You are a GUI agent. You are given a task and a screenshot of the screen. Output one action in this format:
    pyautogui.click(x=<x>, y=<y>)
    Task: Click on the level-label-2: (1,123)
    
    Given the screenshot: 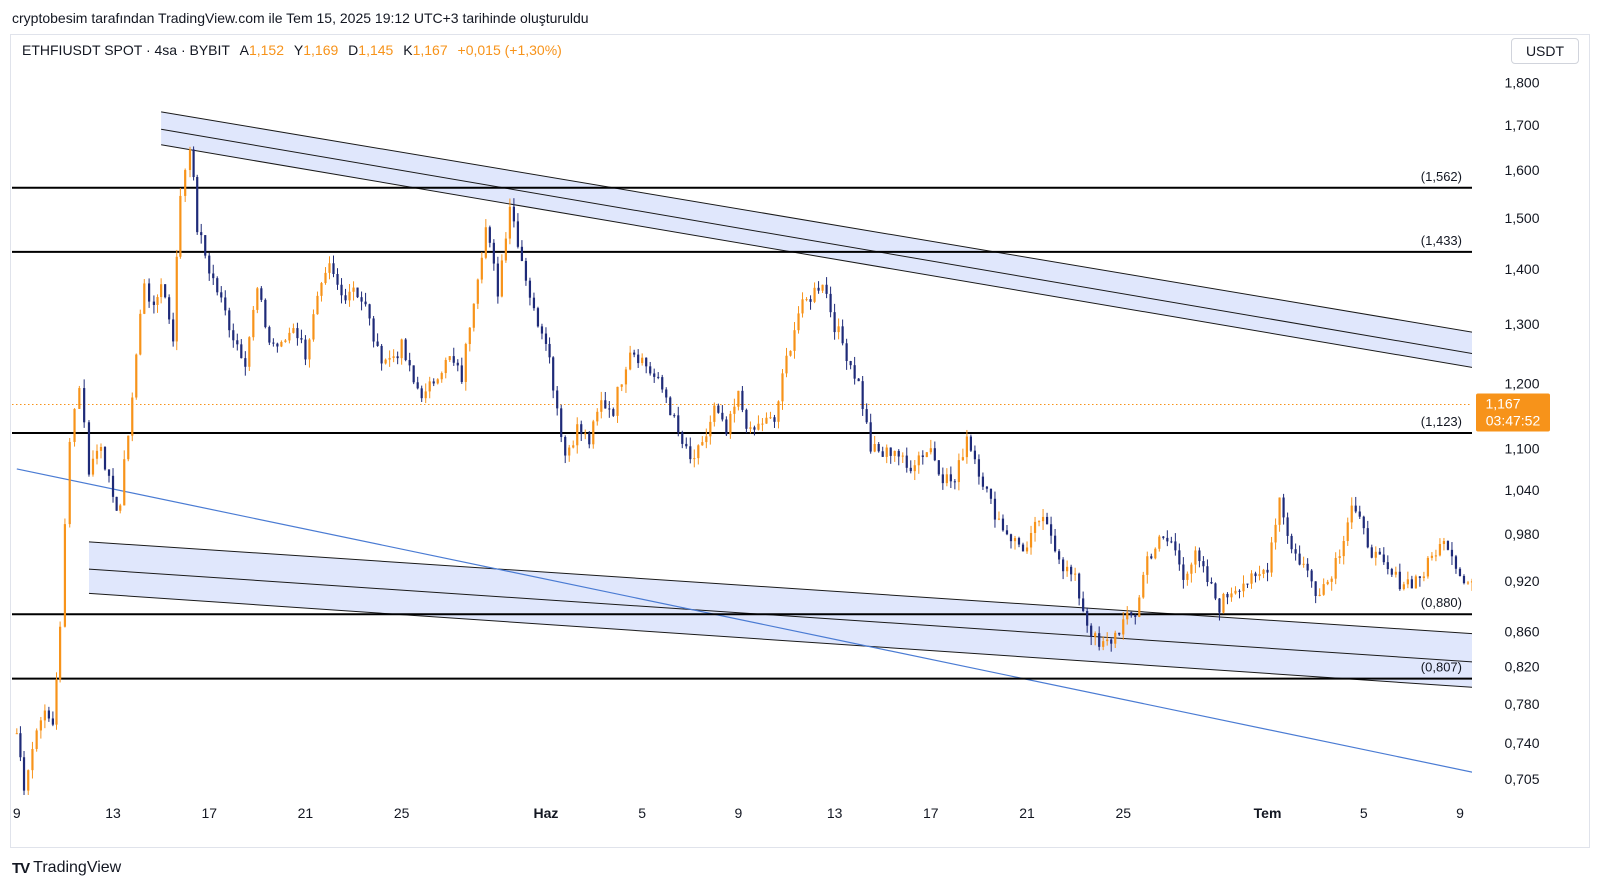 What is the action you would take?
    pyautogui.click(x=1441, y=421)
    